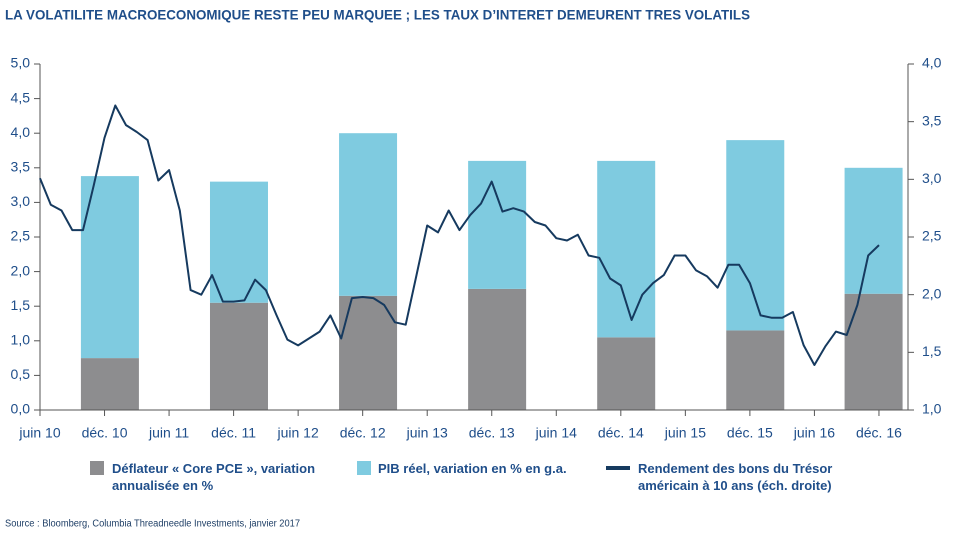 The image size is (957, 536). What do you see at coordinates (932, 178) in the screenshot?
I see `y2-tick-label: 3,0` at bounding box center [932, 178].